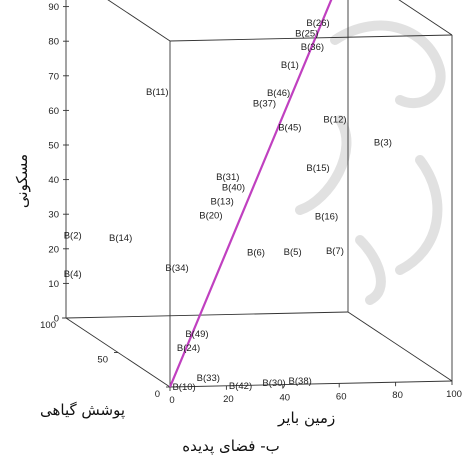  What do you see at coordinates (341, 396) in the screenshot?
I see `x-tick-label: 60` at bounding box center [341, 396].